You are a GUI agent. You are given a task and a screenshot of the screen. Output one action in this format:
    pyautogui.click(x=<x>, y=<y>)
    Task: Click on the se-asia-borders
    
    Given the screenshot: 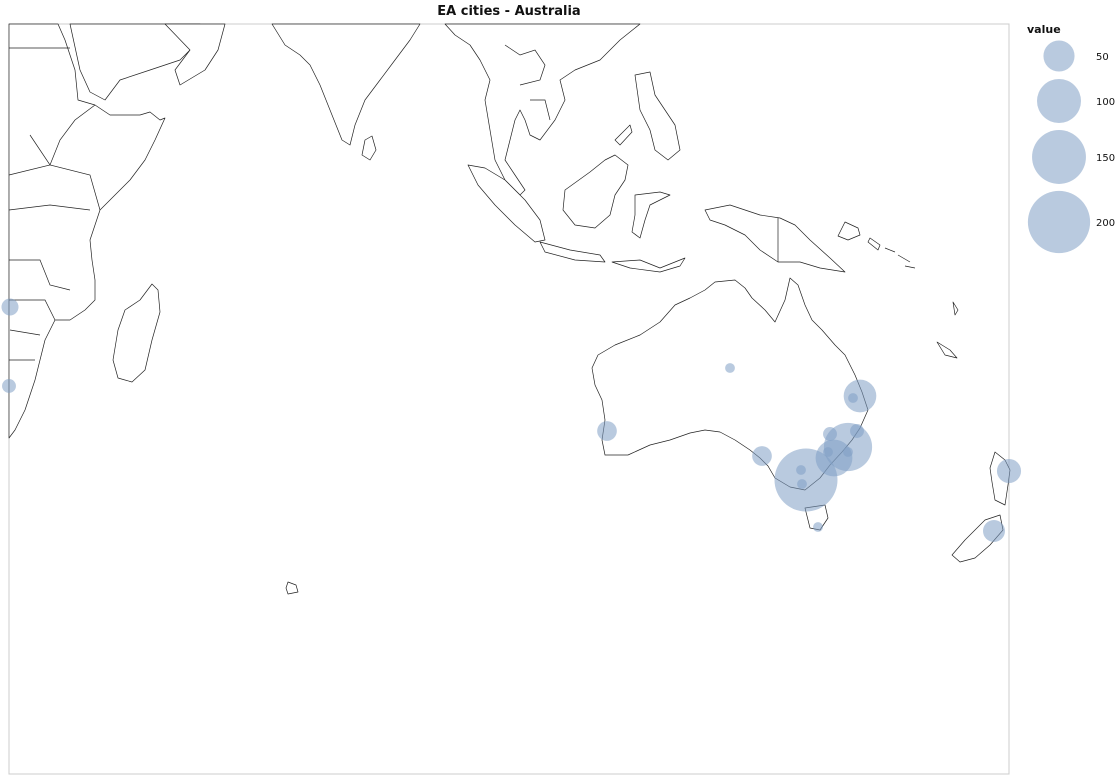 What is the action you would take?
    pyautogui.click(x=527, y=82)
    